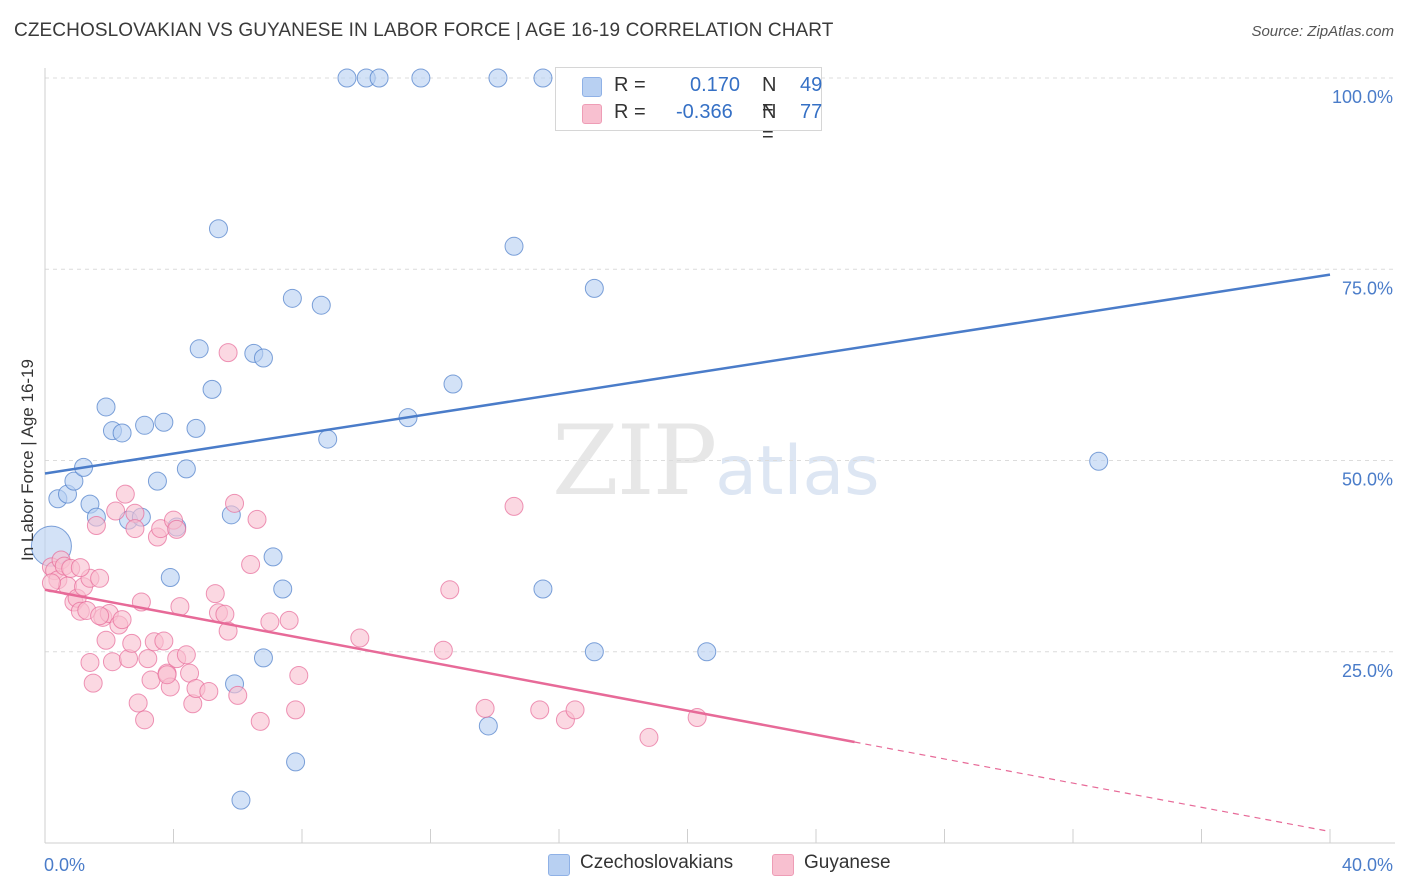  What do you see at coordinates (783, 865) in the screenshot?
I see `series-swatch-pink` at bounding box center [783, 865].